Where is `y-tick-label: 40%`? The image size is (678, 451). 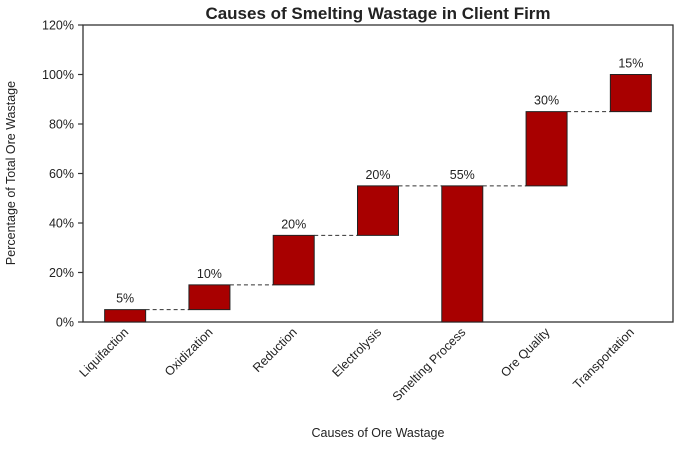
y-tick-label: 40% is located at coordinates (61, 224).